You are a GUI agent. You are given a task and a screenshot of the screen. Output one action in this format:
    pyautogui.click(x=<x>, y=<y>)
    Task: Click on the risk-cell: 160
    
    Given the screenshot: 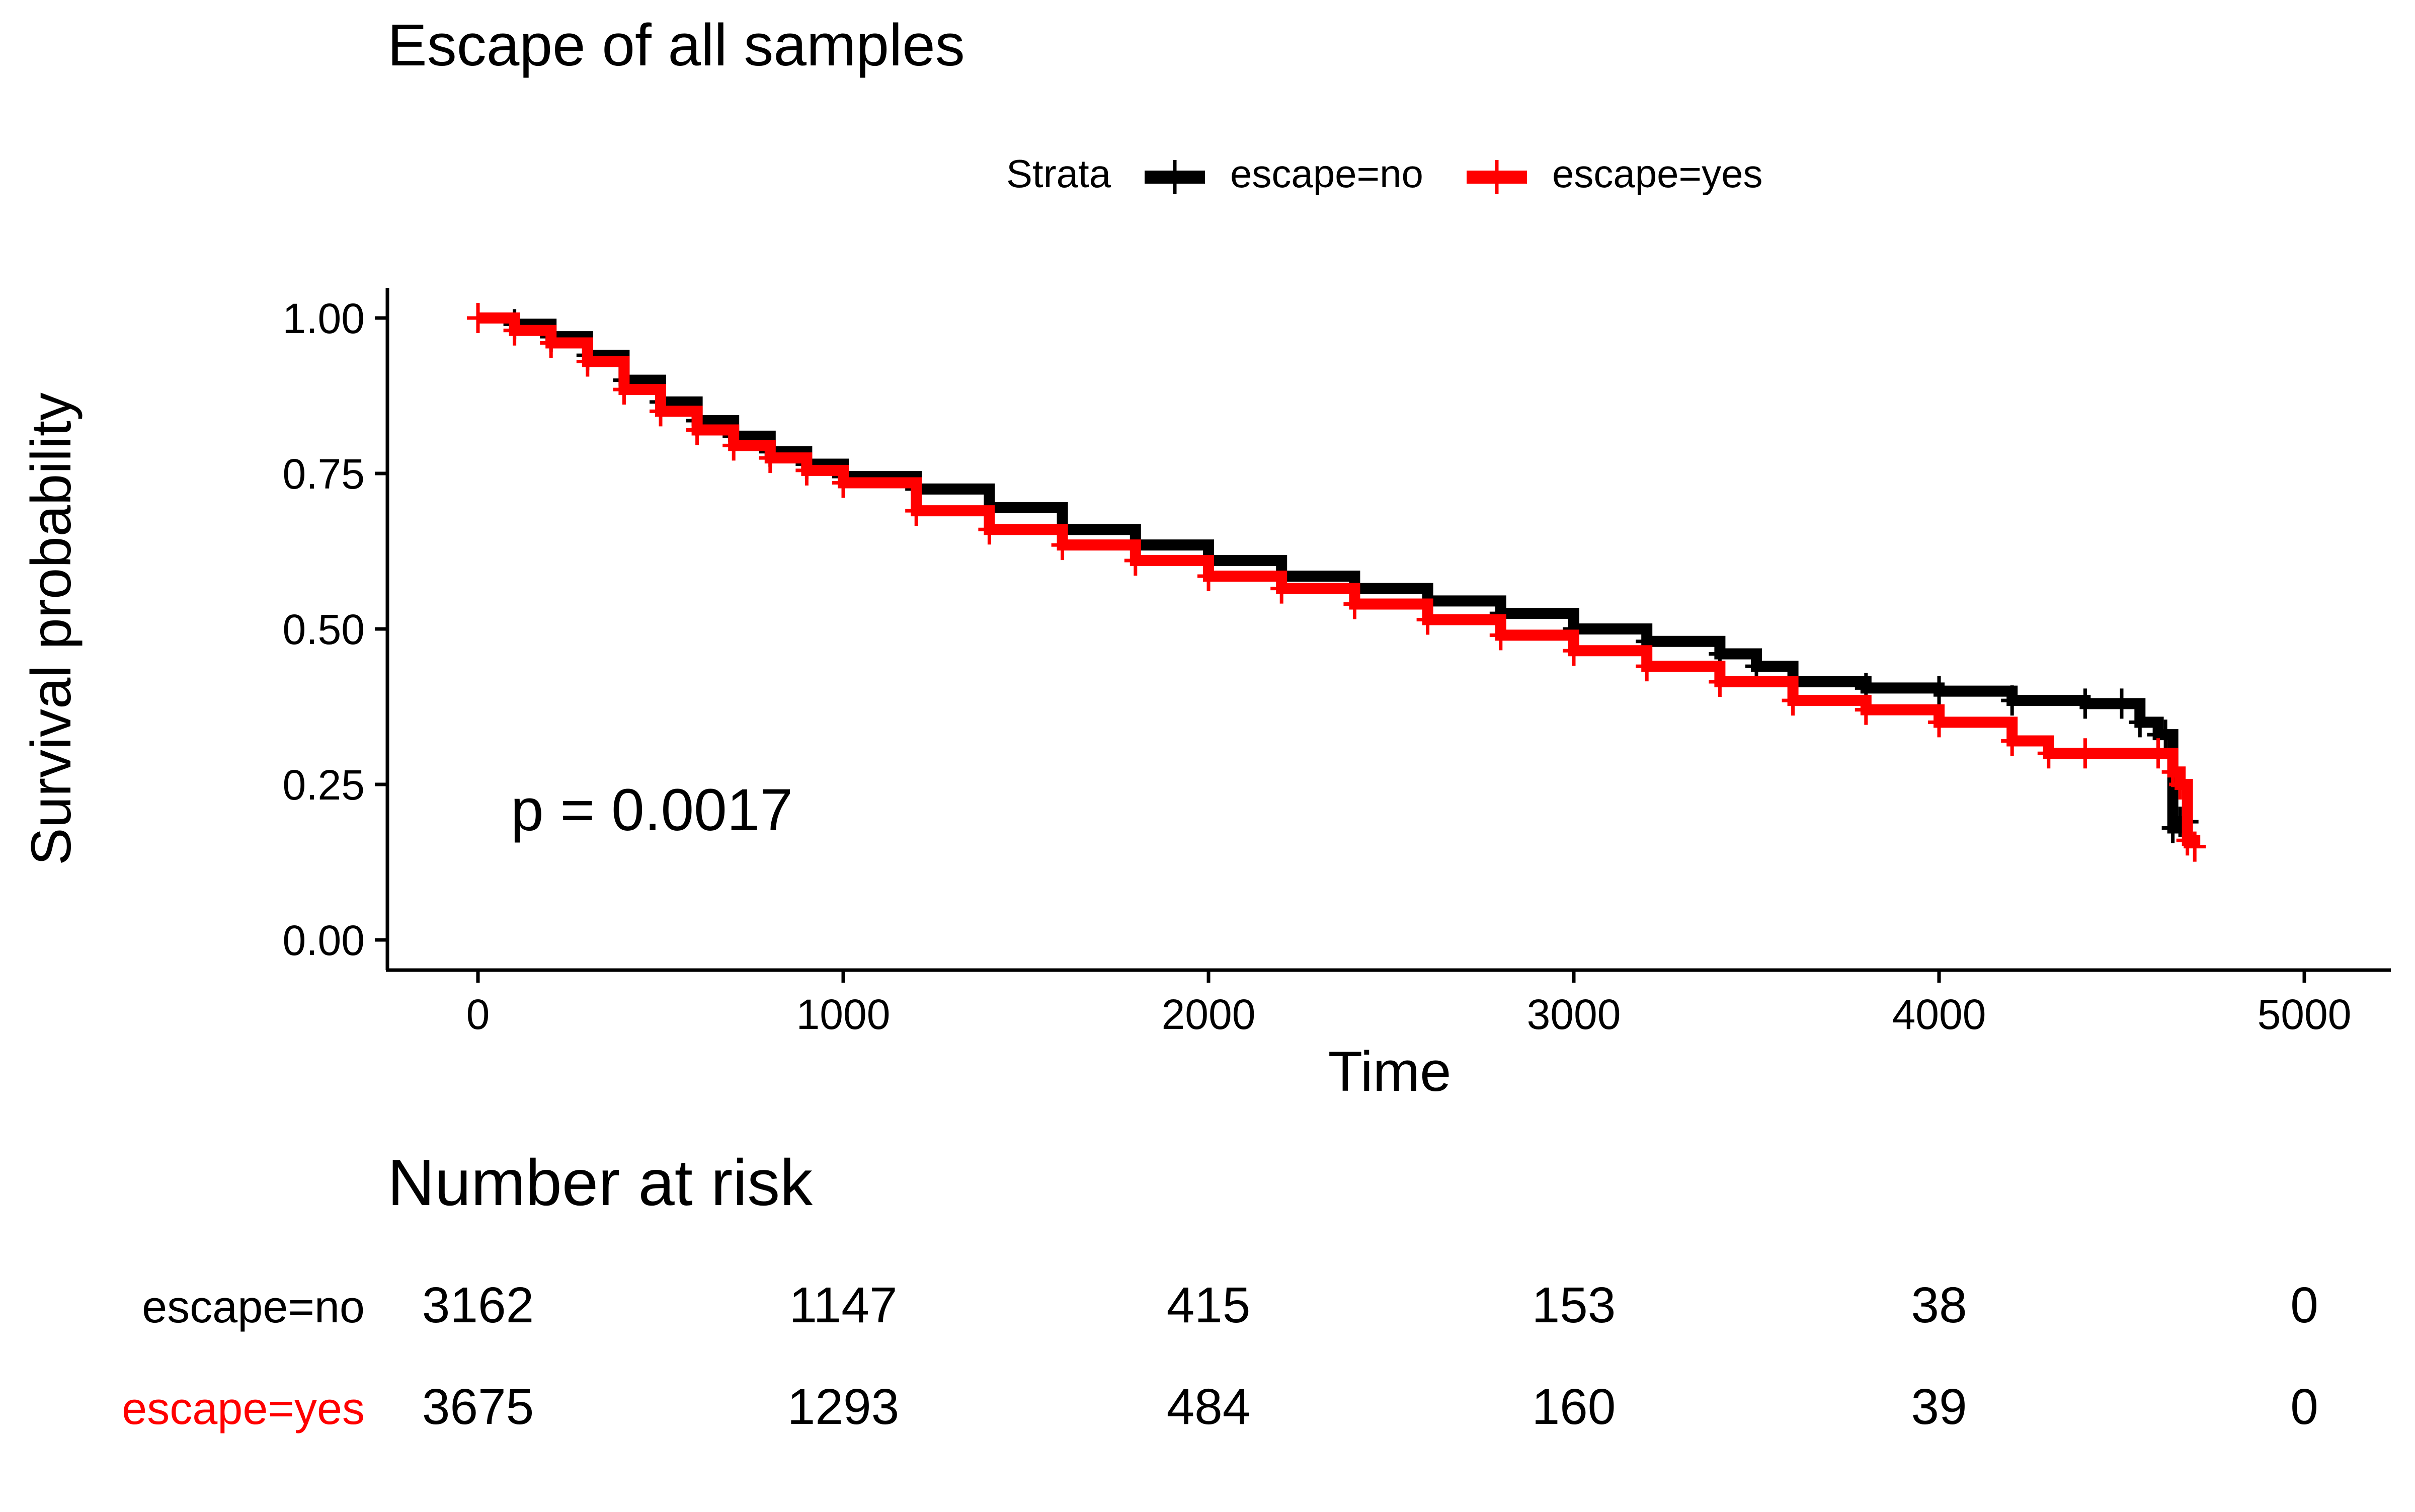 What is the action you would take?
    pyautogui.click(x=1574, y=1407)
    